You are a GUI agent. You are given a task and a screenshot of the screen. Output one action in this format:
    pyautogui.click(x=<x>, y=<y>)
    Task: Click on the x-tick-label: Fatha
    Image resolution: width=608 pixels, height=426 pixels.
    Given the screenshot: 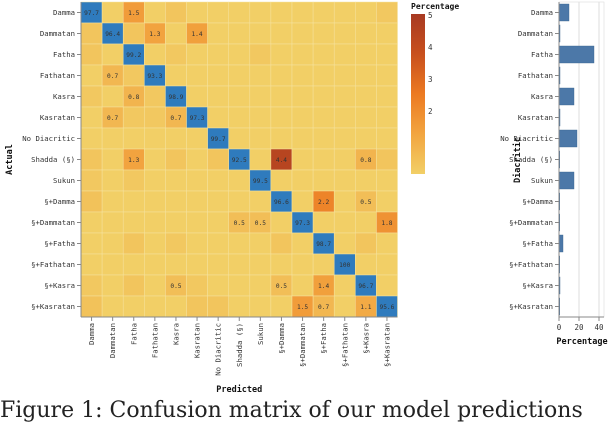 What is the action you would take?
    pyautogui.click(x=133, y=334)
    